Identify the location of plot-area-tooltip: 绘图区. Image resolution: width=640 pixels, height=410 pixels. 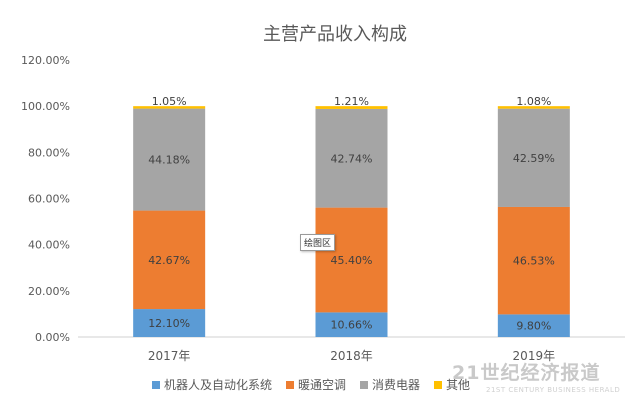
(318, 242).